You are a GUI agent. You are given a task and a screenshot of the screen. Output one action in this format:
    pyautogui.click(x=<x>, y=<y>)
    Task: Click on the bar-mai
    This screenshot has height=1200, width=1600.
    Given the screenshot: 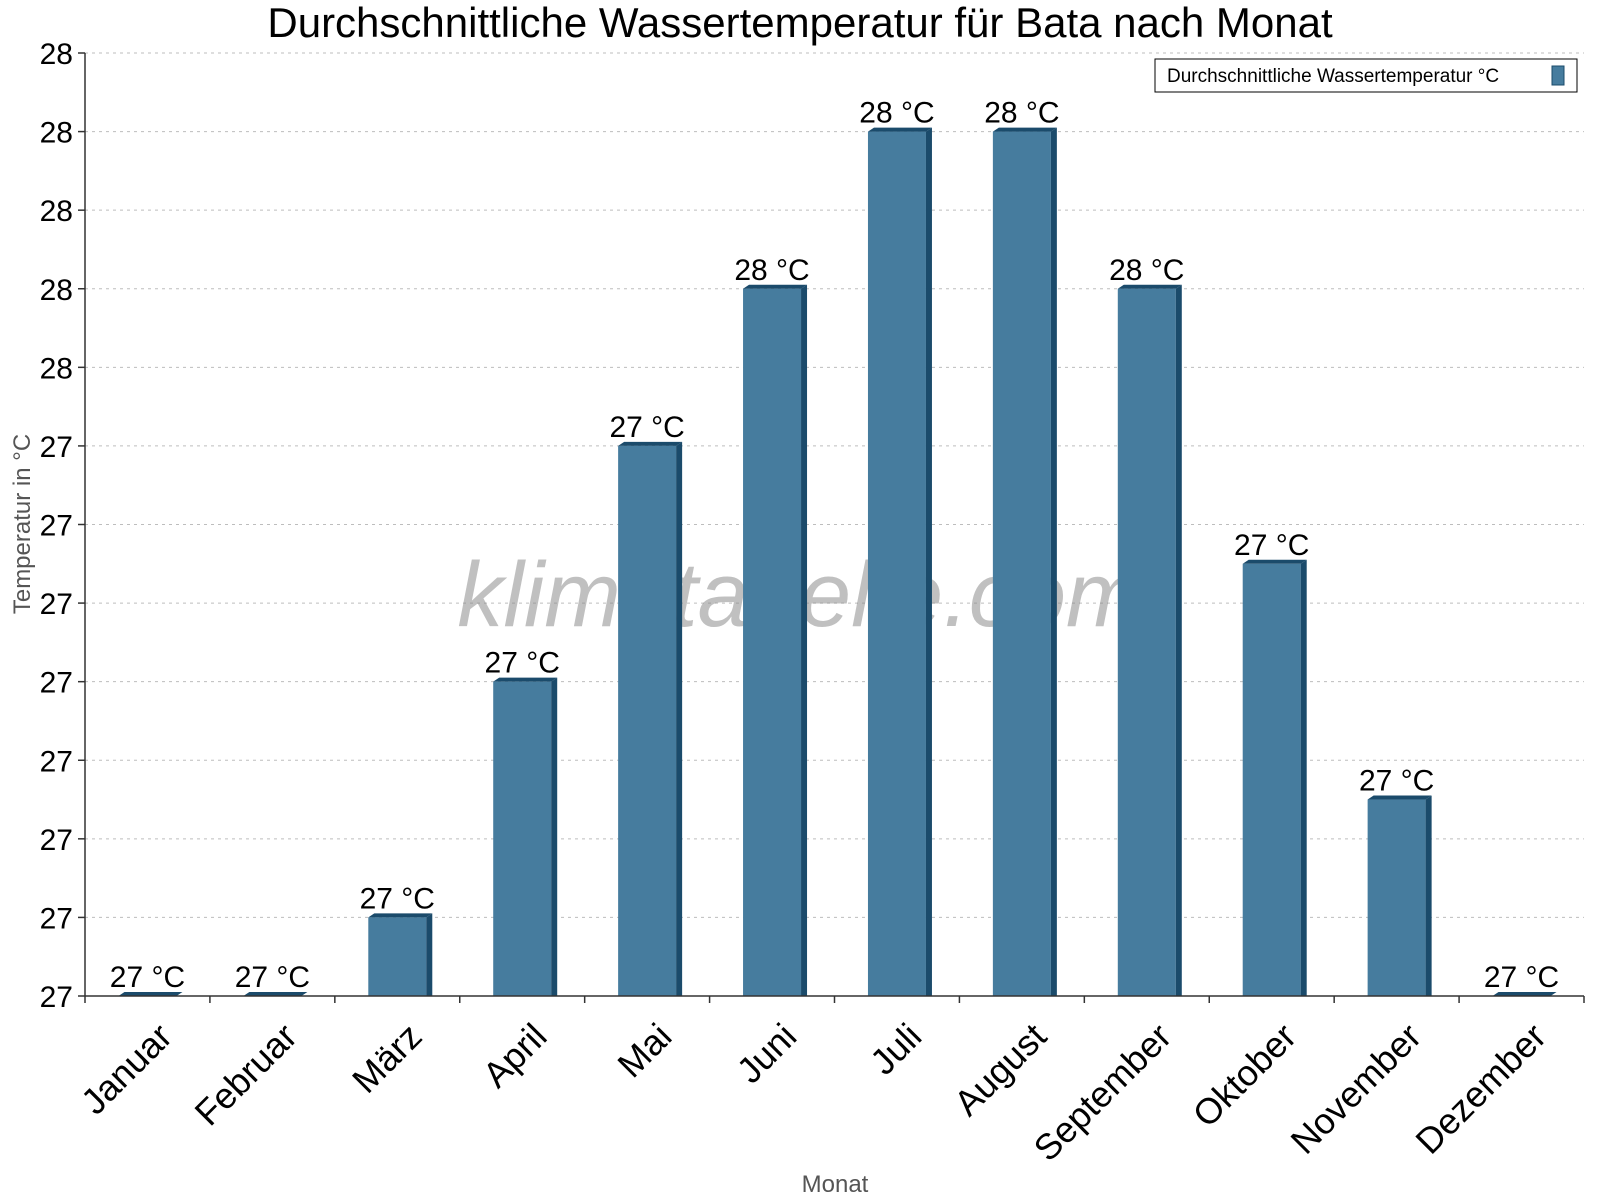 What is the action you would take?
    pyautogui.click(x=650, y=719)
    